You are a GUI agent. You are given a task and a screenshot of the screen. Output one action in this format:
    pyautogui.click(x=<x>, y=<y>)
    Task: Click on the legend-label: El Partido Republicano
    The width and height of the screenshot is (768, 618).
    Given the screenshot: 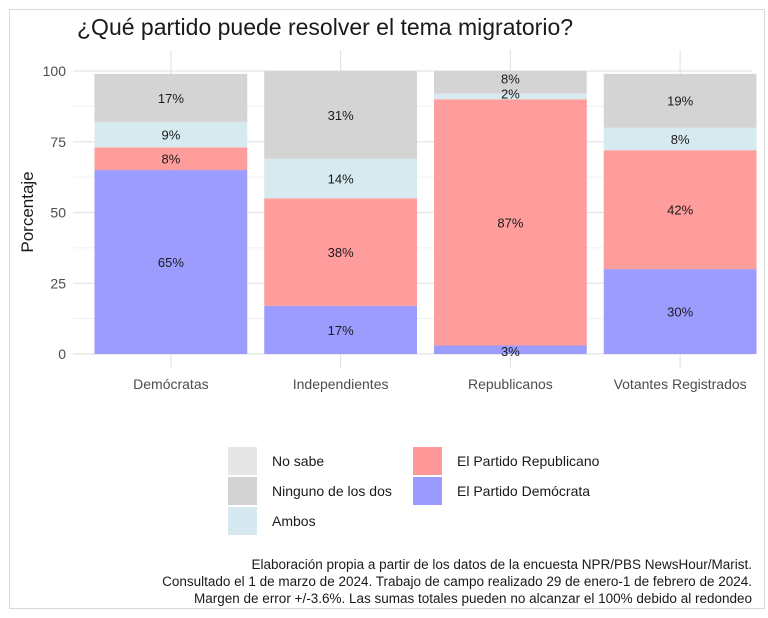 What is the action you would take?
    pyautogui.click(x=528, y=461)
    